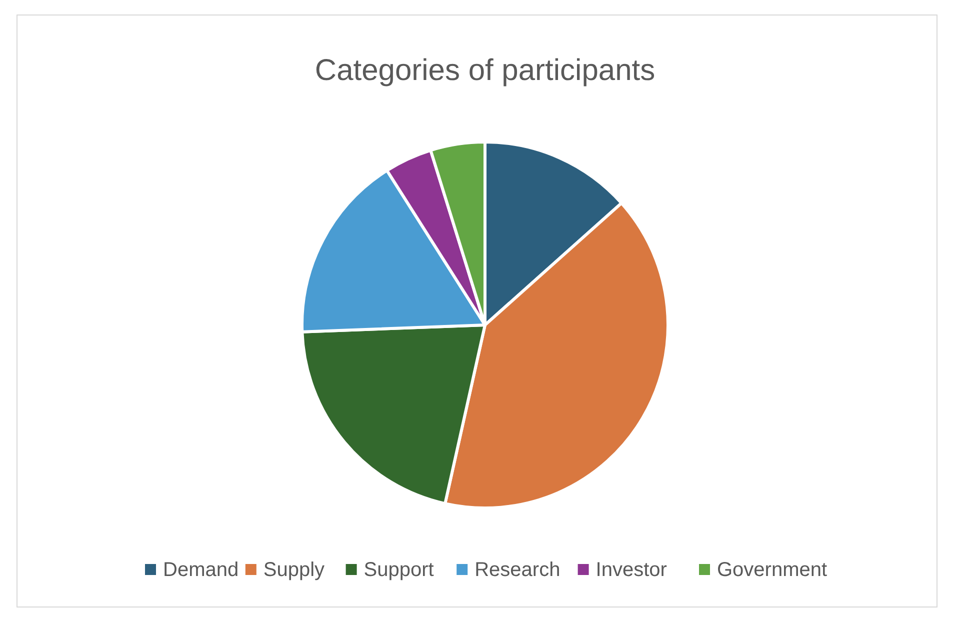 The height and width of the screenshot is (640, 960). Describe the element at coordinates (485, 70) in the screenshot. I see `chart-title: Categories of participants` at that location.